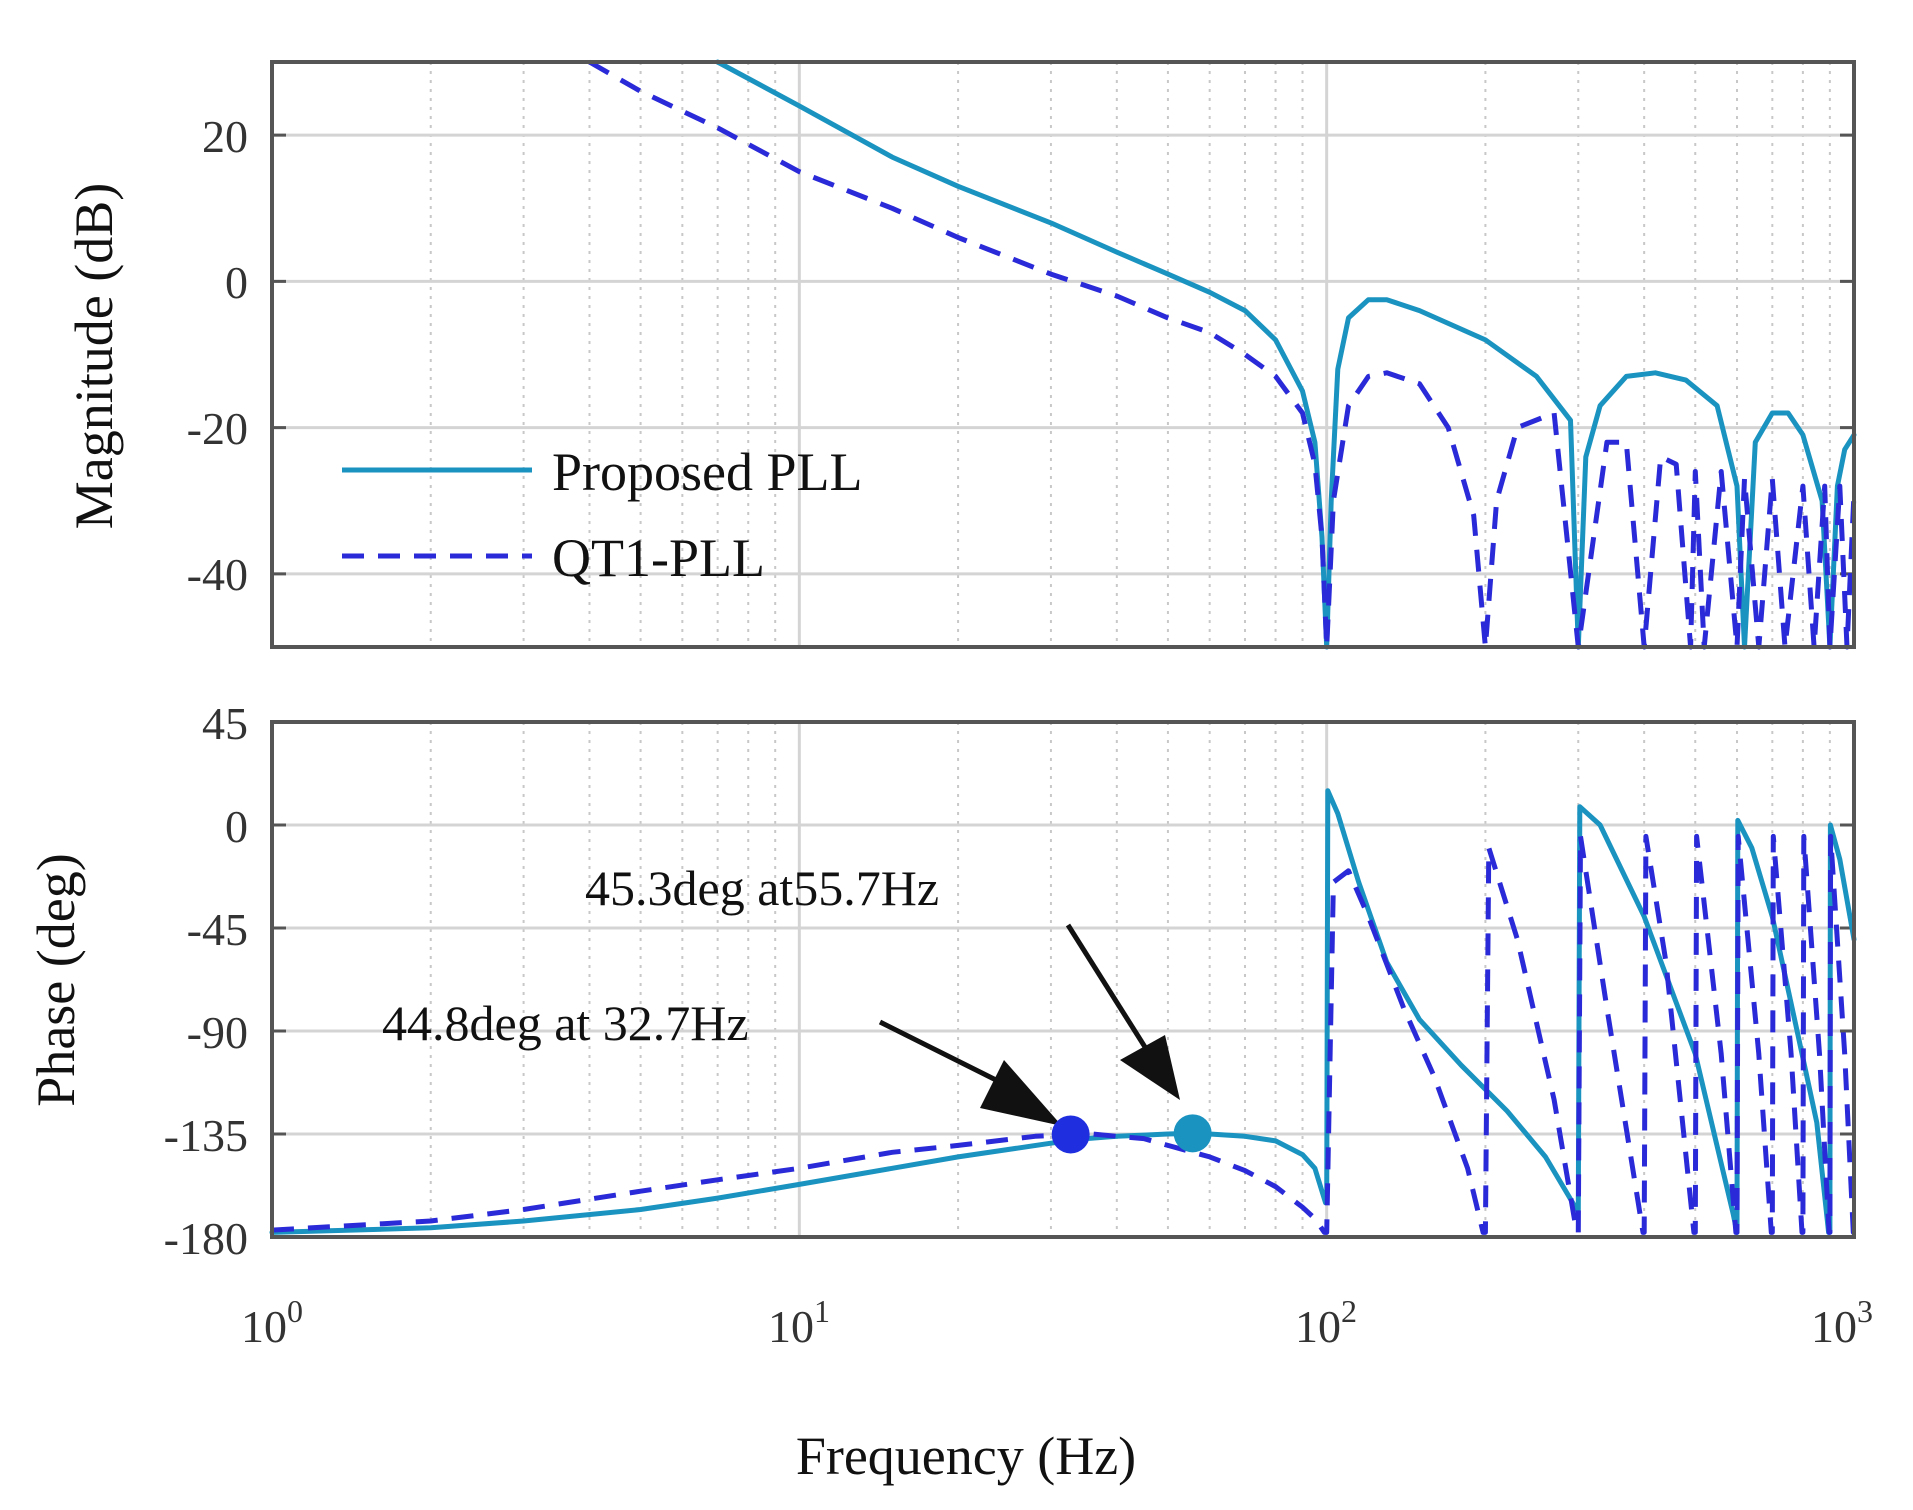 The height and width of the screenshot is (1510, 1913). I want to click on arrow-32-7hz, so click(940, 1052).